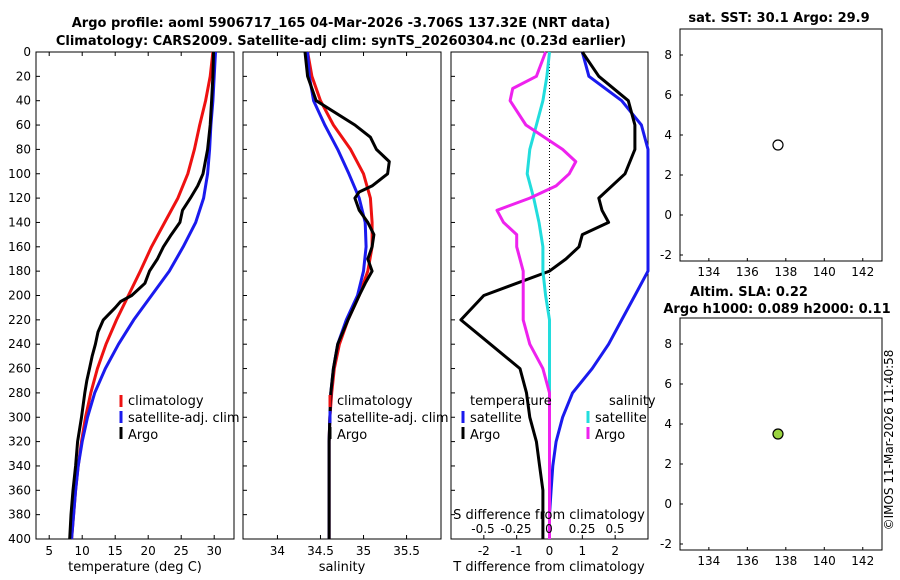 This screenshot has height=580, width=900. Describe the element at coordinates (49, 551) in the screenshot. I see `x-tick-label: 5` at that location.